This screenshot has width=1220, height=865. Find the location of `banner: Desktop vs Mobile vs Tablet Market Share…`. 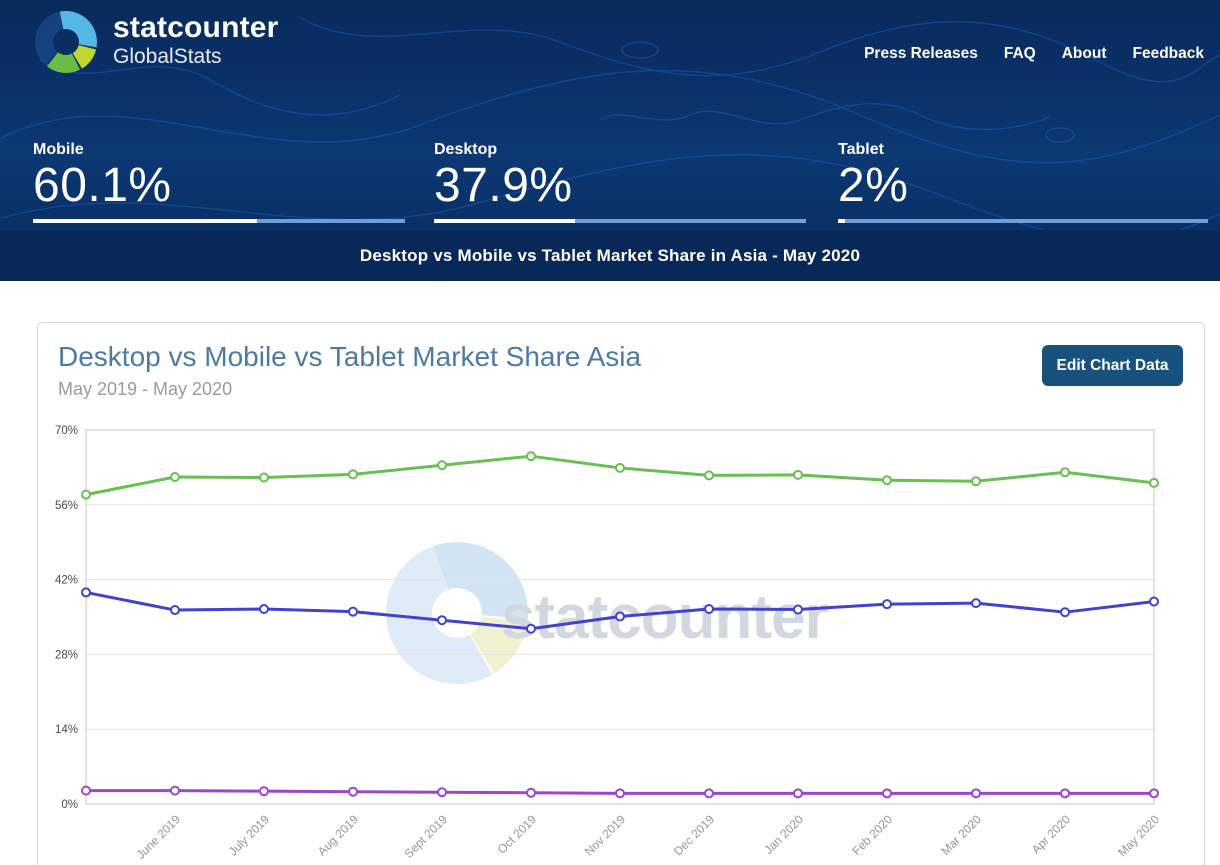

banner: Desktop vs Mobile vs Tablet Market Share… is located at coordinates (610, 255).